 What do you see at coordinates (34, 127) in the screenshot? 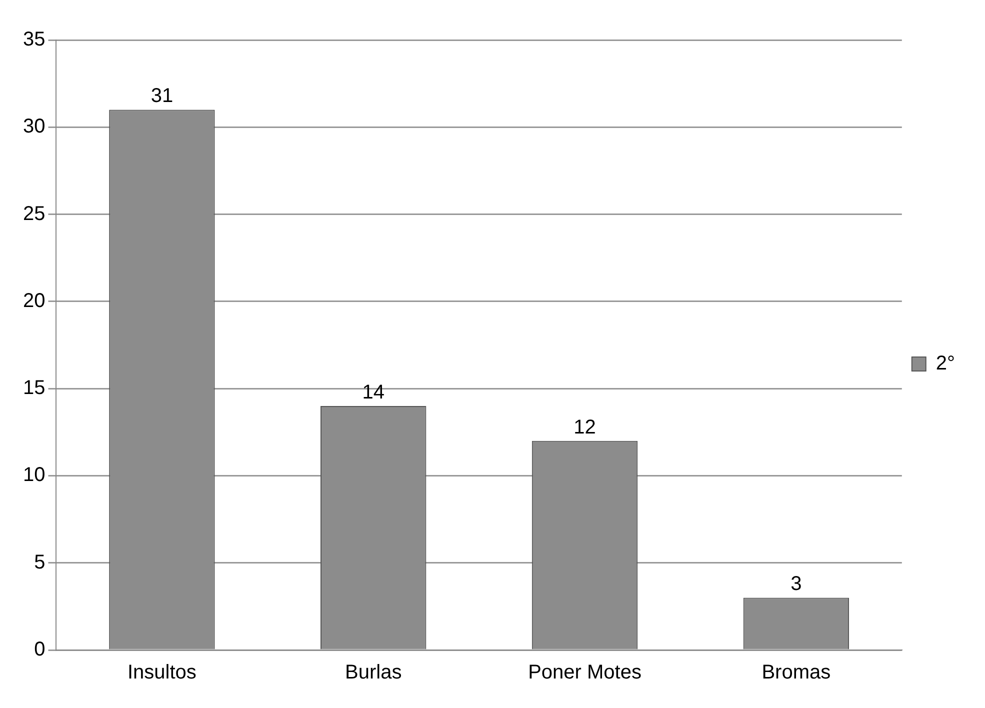
I see `y-tick-label: 30` at bounding box center [34, 127].